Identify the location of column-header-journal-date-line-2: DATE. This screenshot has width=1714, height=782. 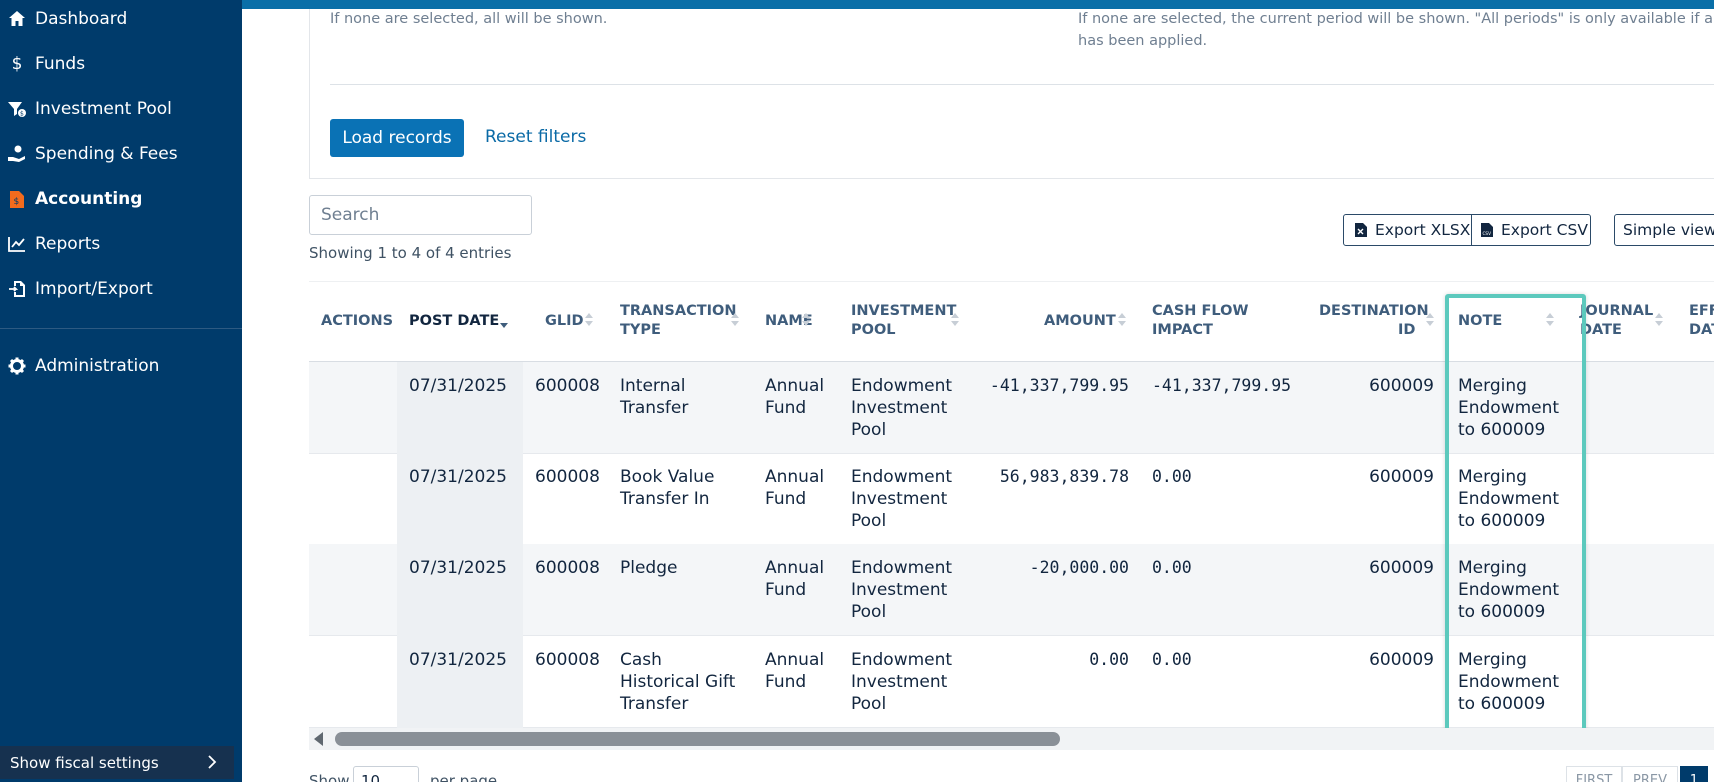
(1601, 330).